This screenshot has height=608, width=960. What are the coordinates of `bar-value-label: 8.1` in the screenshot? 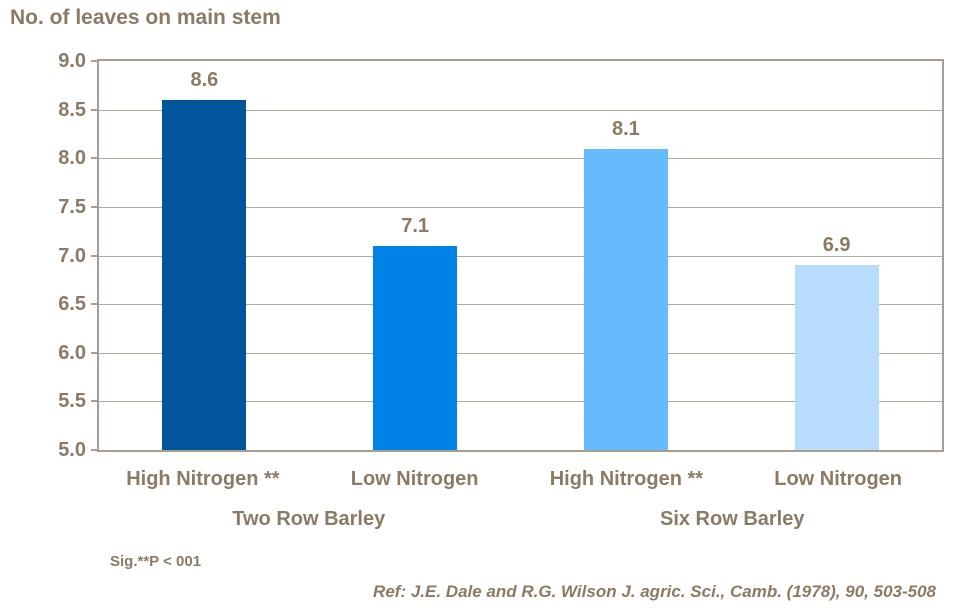 It's located at (625, 128).